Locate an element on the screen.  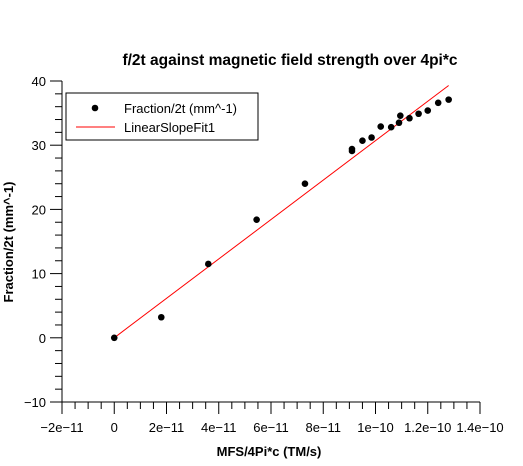
x-axis-label: MFS/4Pi*c (TM/s) is located at coordinates (269, 451).